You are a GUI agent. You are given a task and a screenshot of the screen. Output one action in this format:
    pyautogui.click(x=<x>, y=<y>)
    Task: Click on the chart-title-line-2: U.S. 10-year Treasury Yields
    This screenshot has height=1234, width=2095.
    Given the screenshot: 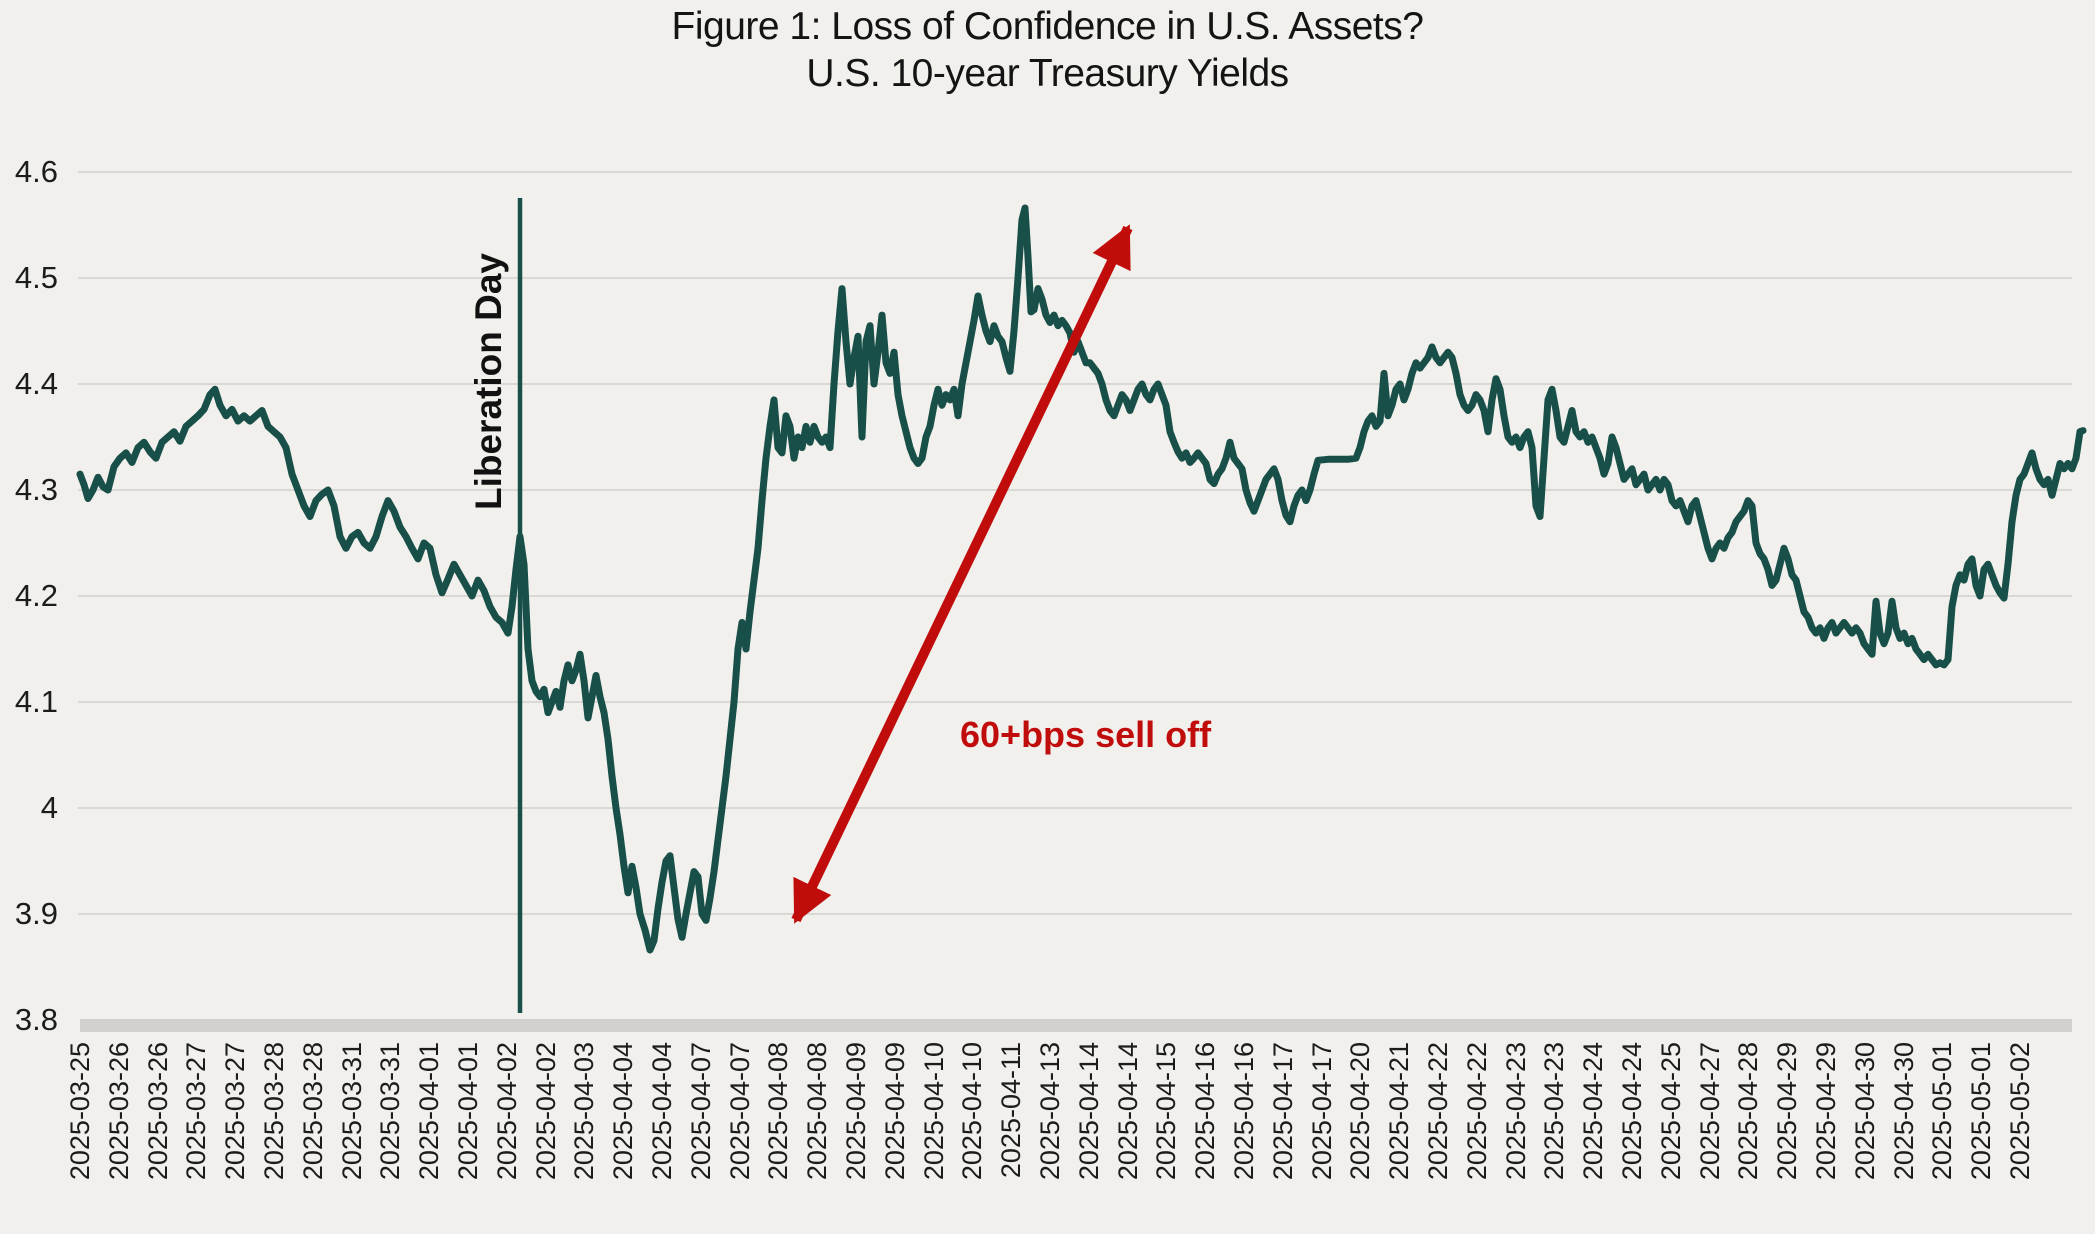 What is the action you would take?
    pyautogui.click(x=1047, y=73)
    